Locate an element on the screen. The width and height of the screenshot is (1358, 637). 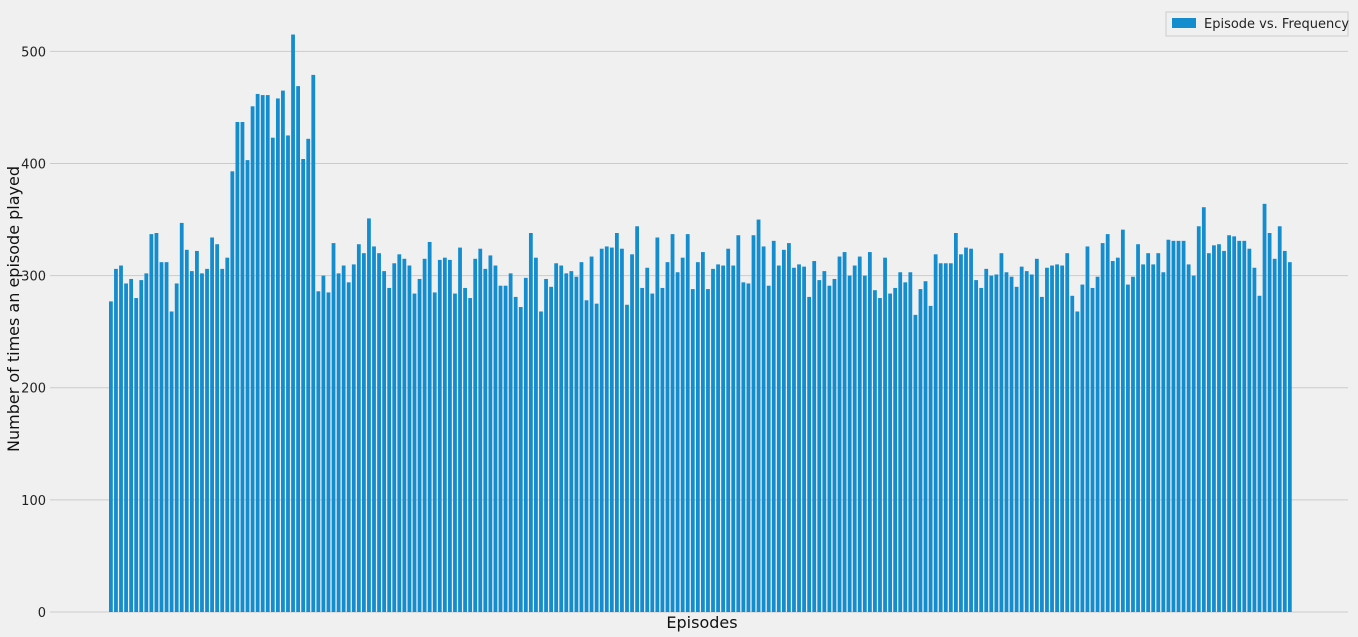
y-tick-label: 400 is located at coordinates (33, 164).